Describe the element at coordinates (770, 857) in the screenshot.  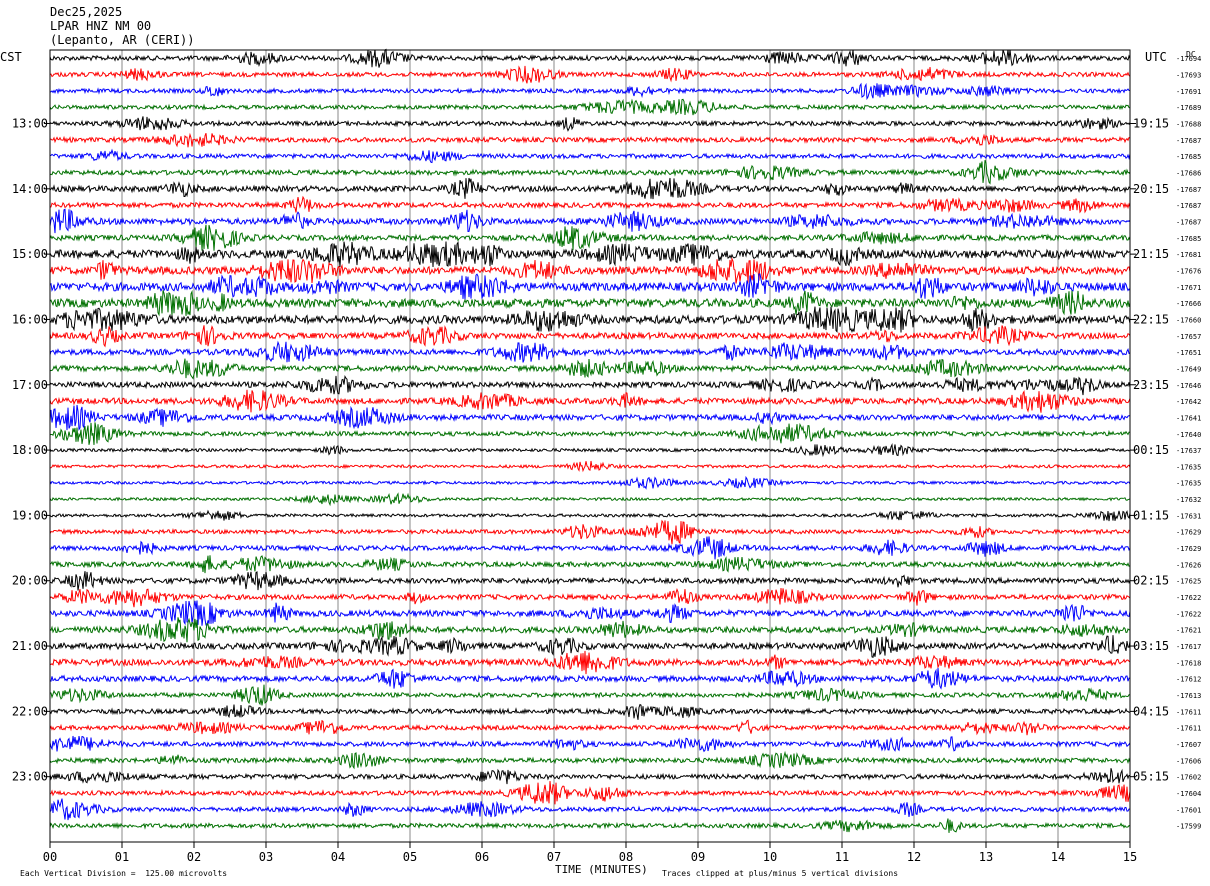
I see `x-tick-label: 10` at that location.